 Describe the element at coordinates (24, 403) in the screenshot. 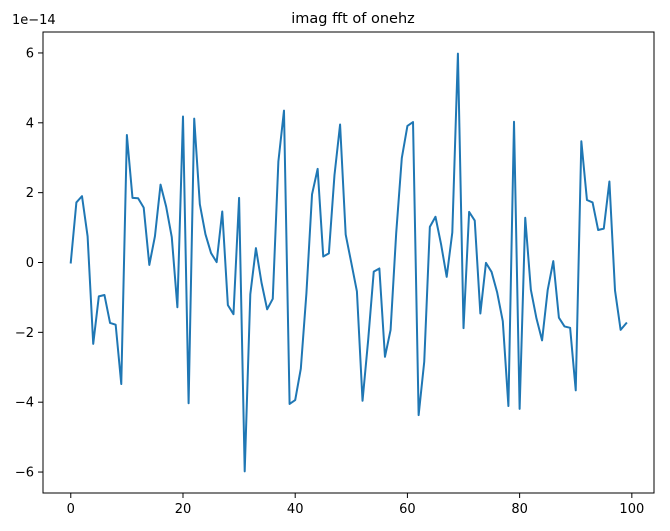

I see `y-tick-label: −4` at that location.